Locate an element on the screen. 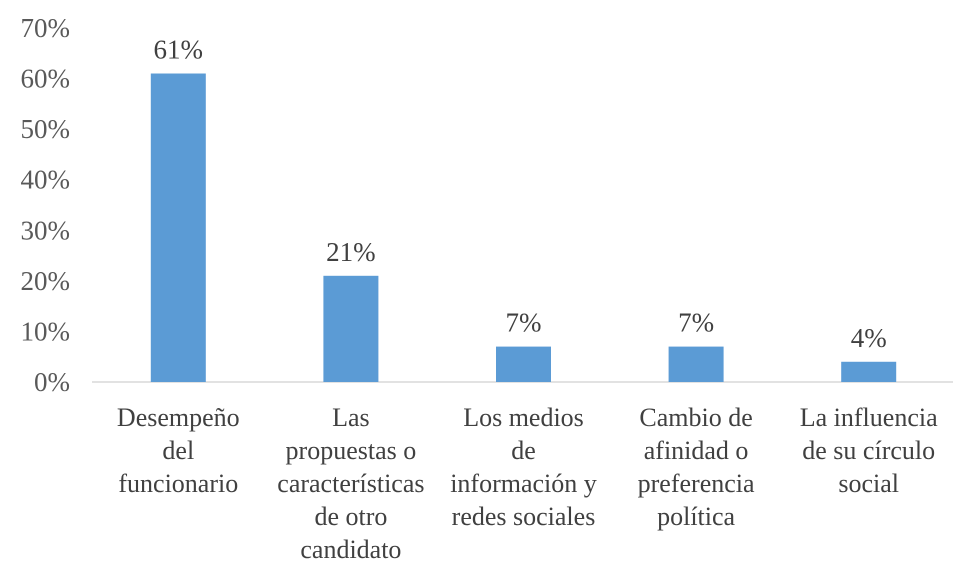  data-label: 4% is located at coordinates (869, 338).